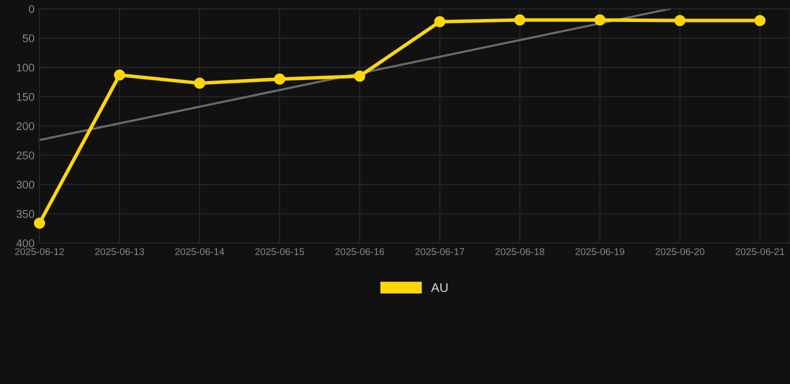 The image size is (790, 384). What do you see at coordinates (25, 126) in the screenshot?
I see `y-tick-label: 200` at bounding box center [25, 126].